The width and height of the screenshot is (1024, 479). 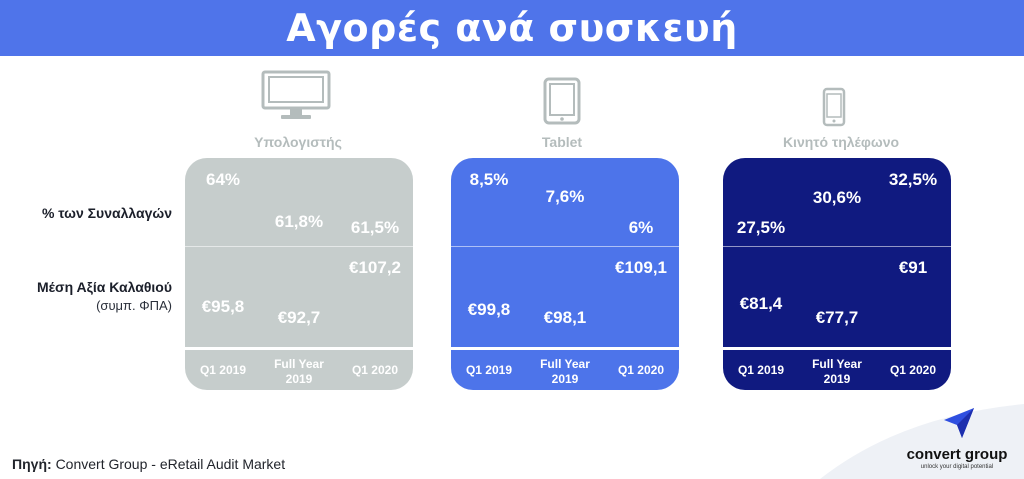 I want to click on row-label-basket-note: (συμπ. ΦΠΑ), so click(x=134, y=305).